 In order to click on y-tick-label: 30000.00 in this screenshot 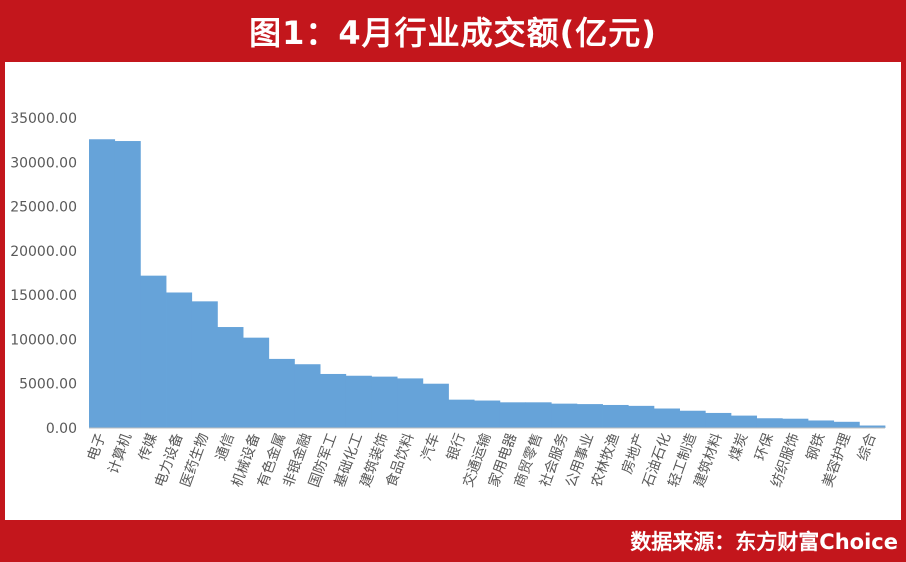, I will do `click(43, 163)`.